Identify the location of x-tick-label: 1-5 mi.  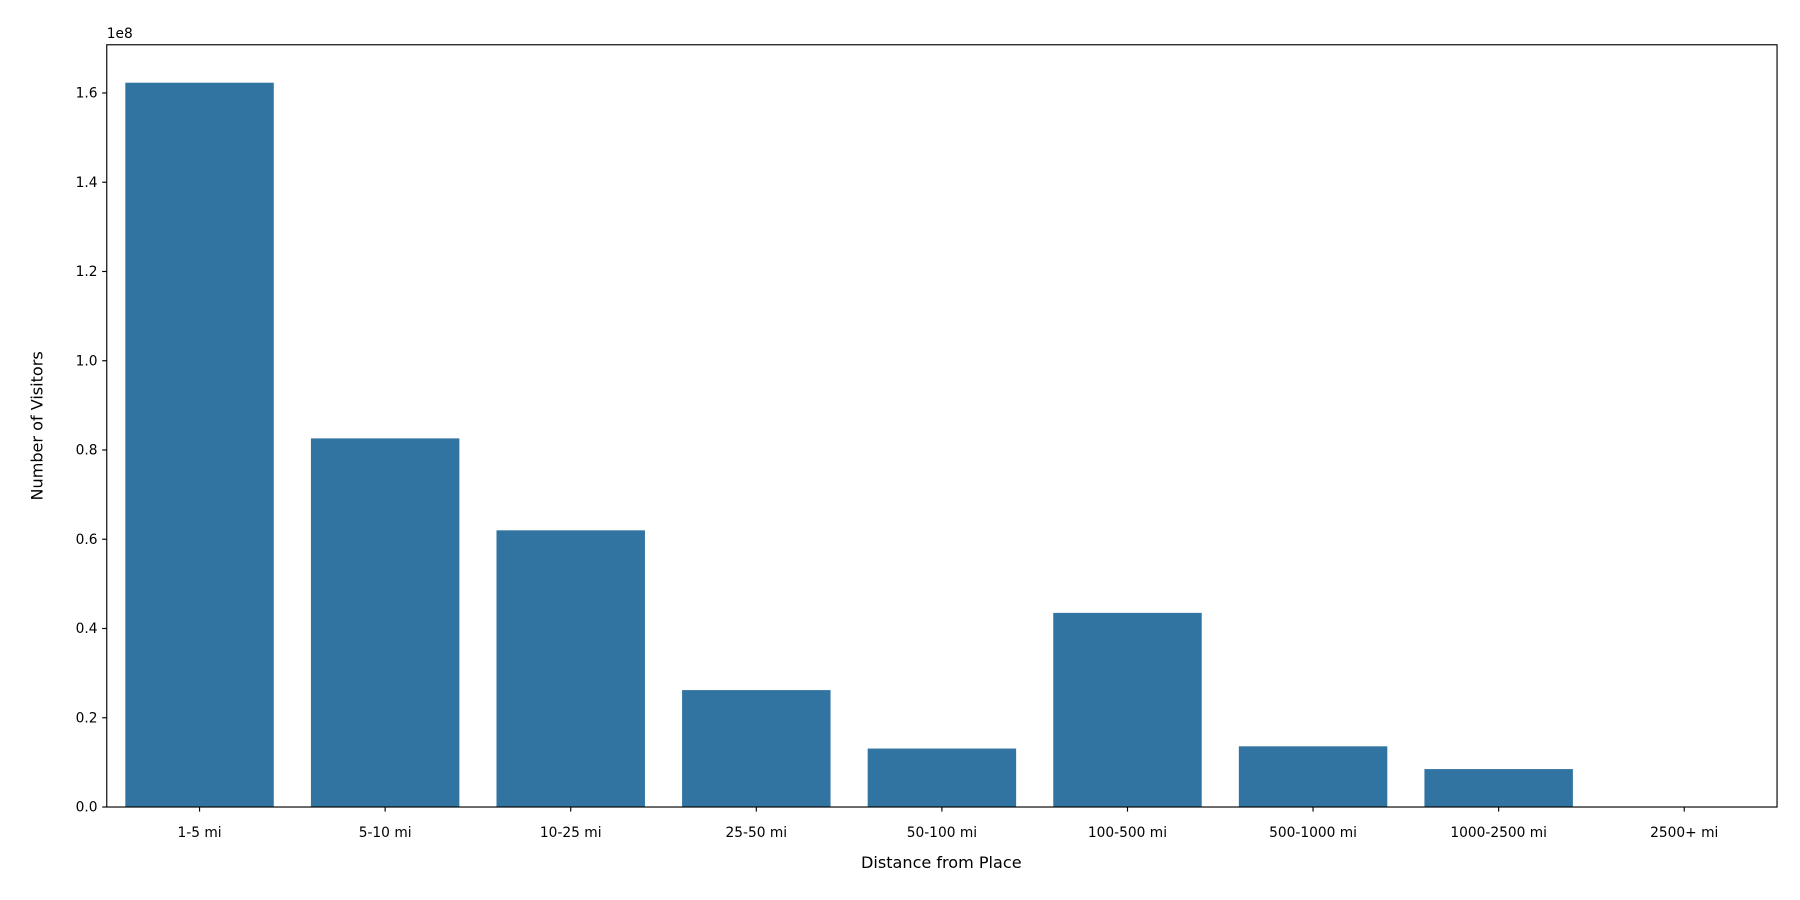
(200, 833).